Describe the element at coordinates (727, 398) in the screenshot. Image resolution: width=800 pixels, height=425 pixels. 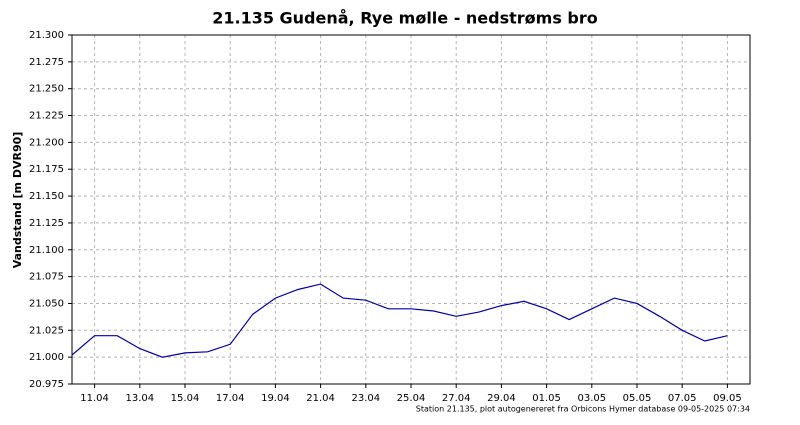
I see `x-tick-label: 09.05` at that location.